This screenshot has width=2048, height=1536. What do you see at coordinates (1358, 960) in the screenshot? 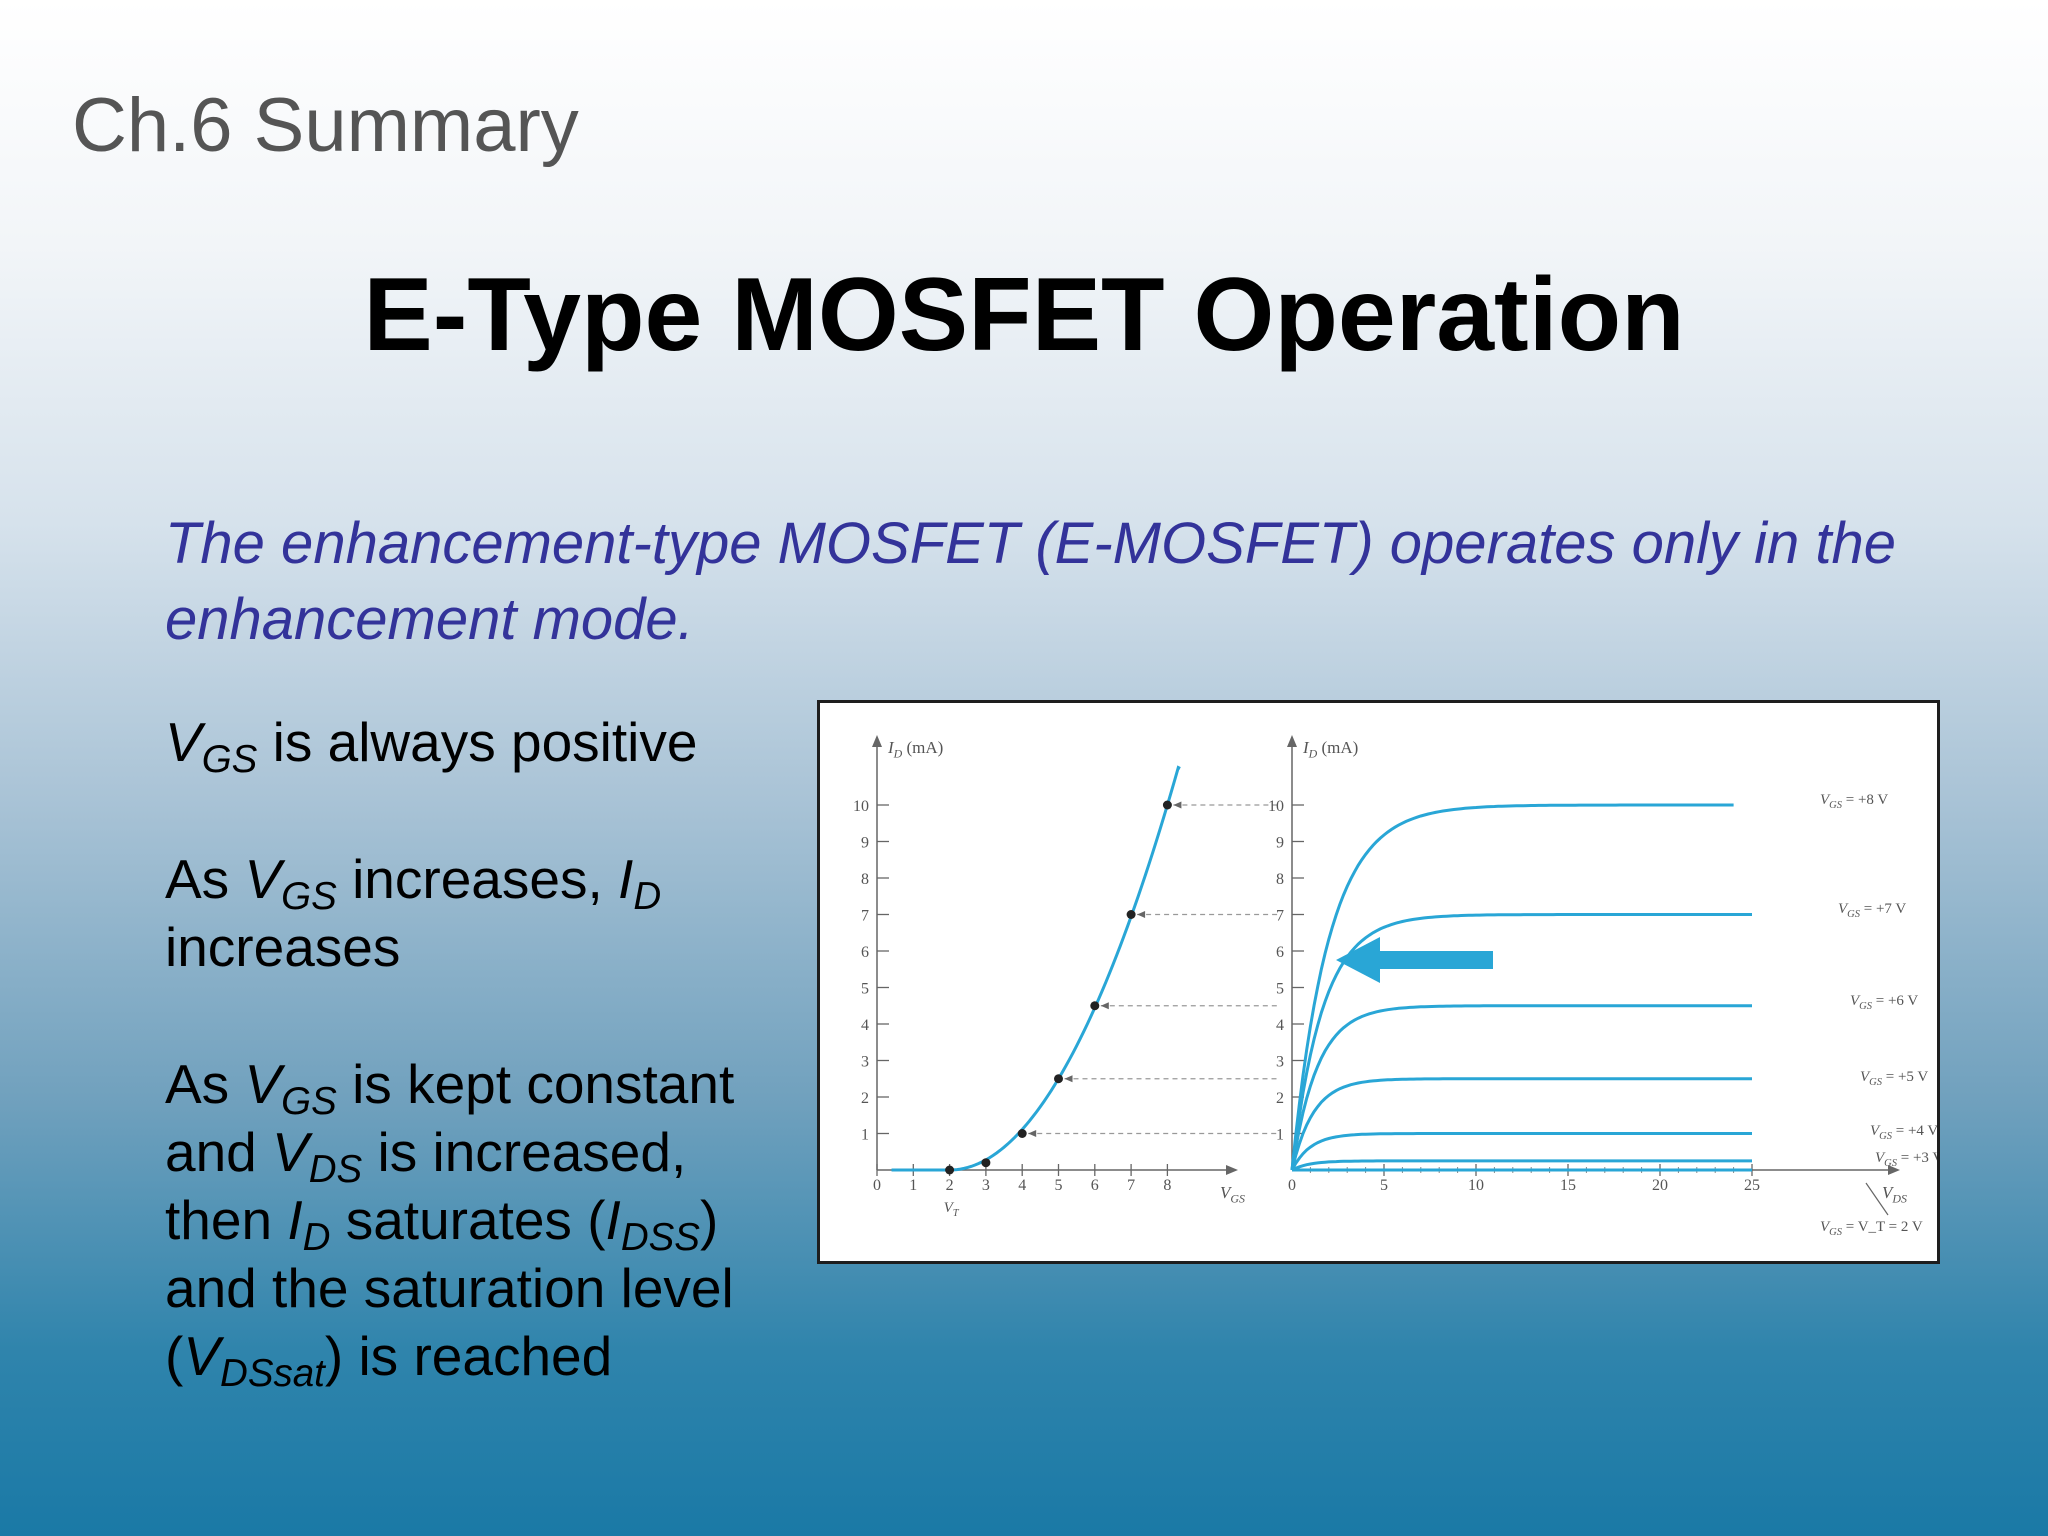
I see `arrow-head` at bounding box center [1358, 960].